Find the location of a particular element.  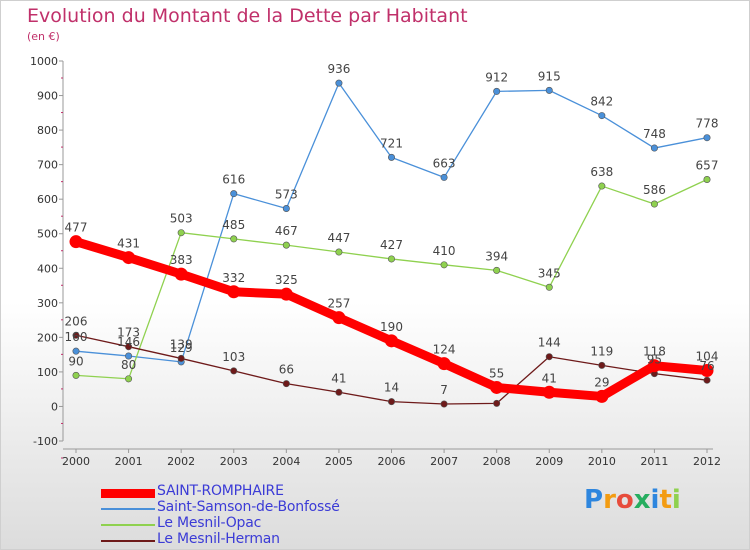

x-tick-label: 2003 is located at coordinates (234, 461).